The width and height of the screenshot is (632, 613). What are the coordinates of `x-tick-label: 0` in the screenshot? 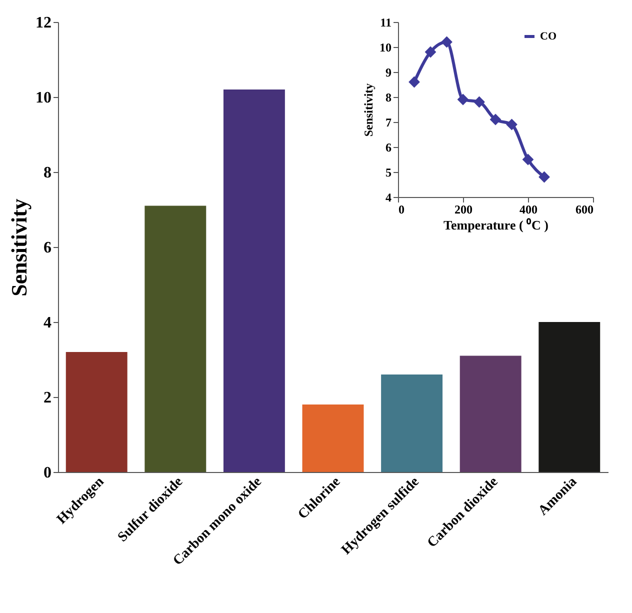 It's located at (401, 209).